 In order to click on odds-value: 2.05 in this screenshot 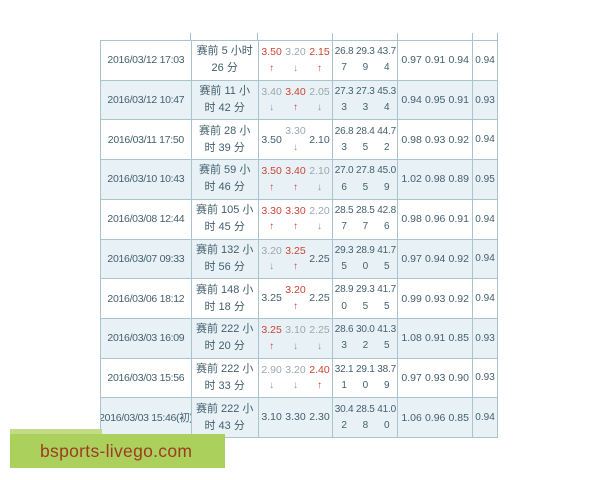, I will do `click(319, 91)`.